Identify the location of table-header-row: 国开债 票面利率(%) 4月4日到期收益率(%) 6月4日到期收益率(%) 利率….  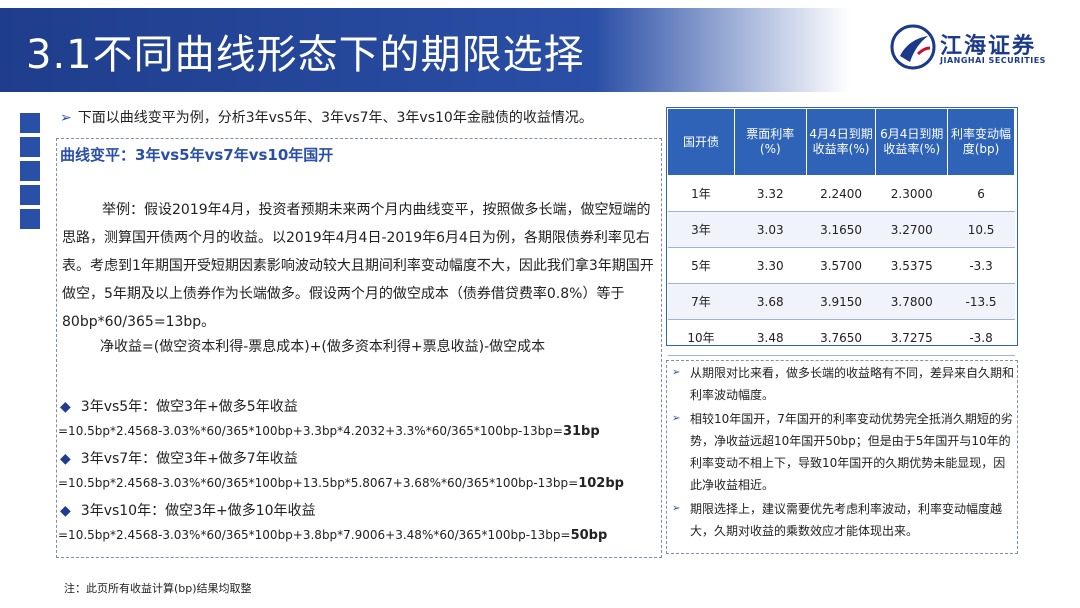
(841, 142).